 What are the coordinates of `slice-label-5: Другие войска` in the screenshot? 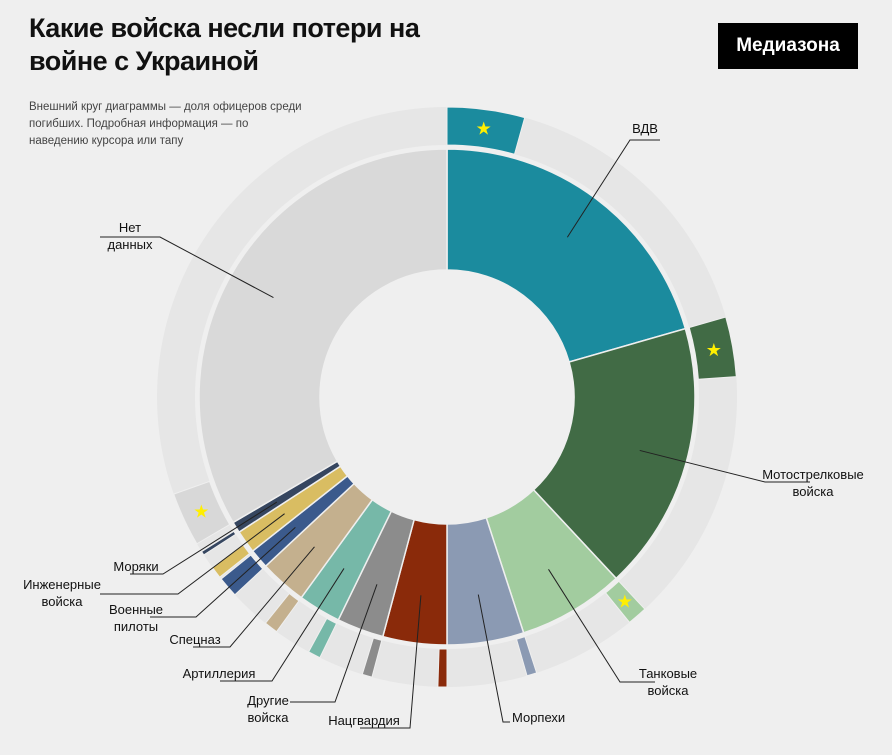 It's located at (268, 709).